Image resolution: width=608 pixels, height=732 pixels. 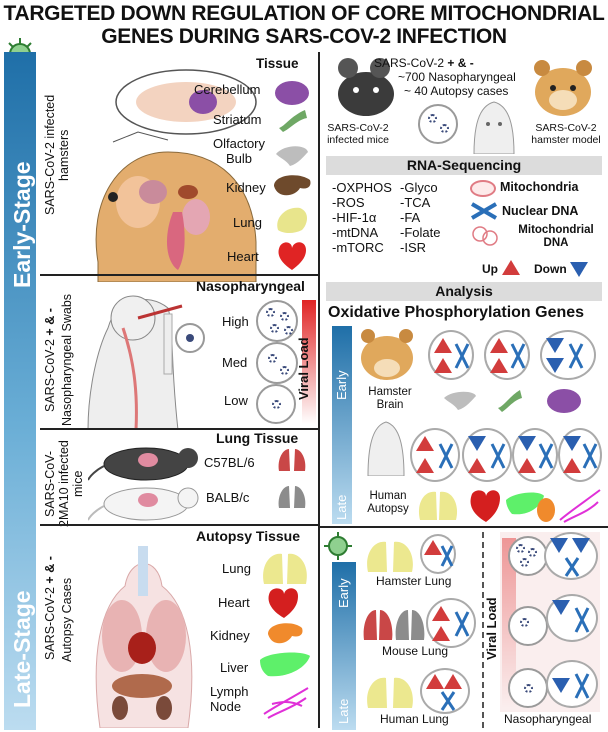 I want to click on strain-c57bl6: C57BL/6, so click(x=229, y=462).